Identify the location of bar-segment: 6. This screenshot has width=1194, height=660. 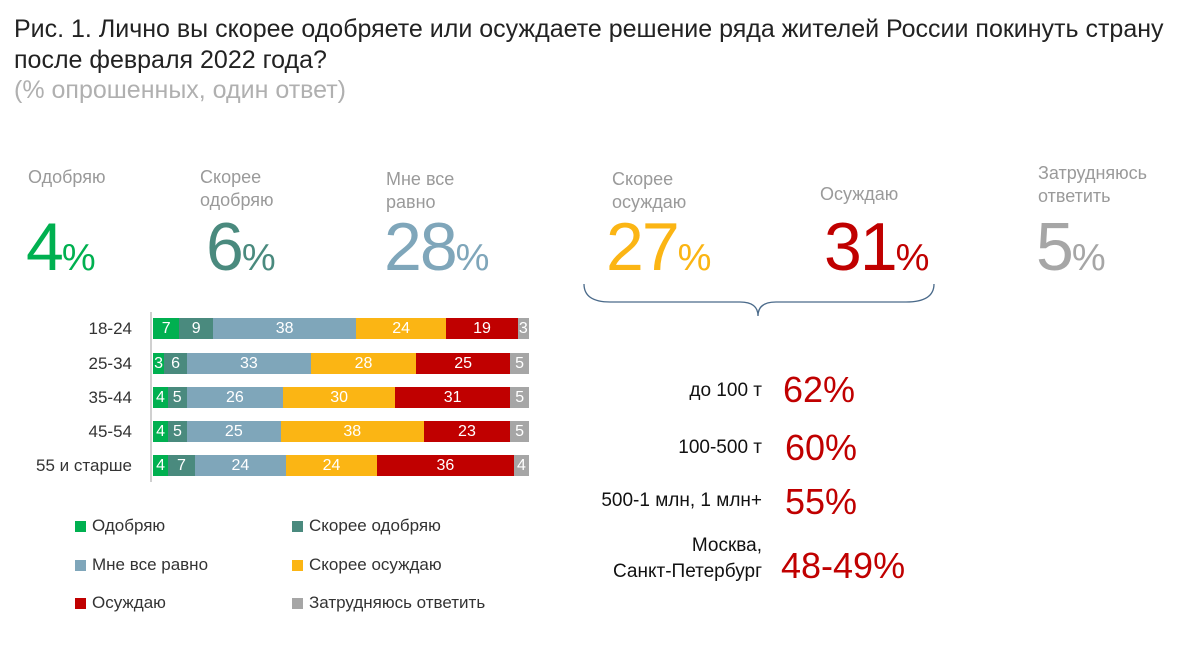
(175, 363).